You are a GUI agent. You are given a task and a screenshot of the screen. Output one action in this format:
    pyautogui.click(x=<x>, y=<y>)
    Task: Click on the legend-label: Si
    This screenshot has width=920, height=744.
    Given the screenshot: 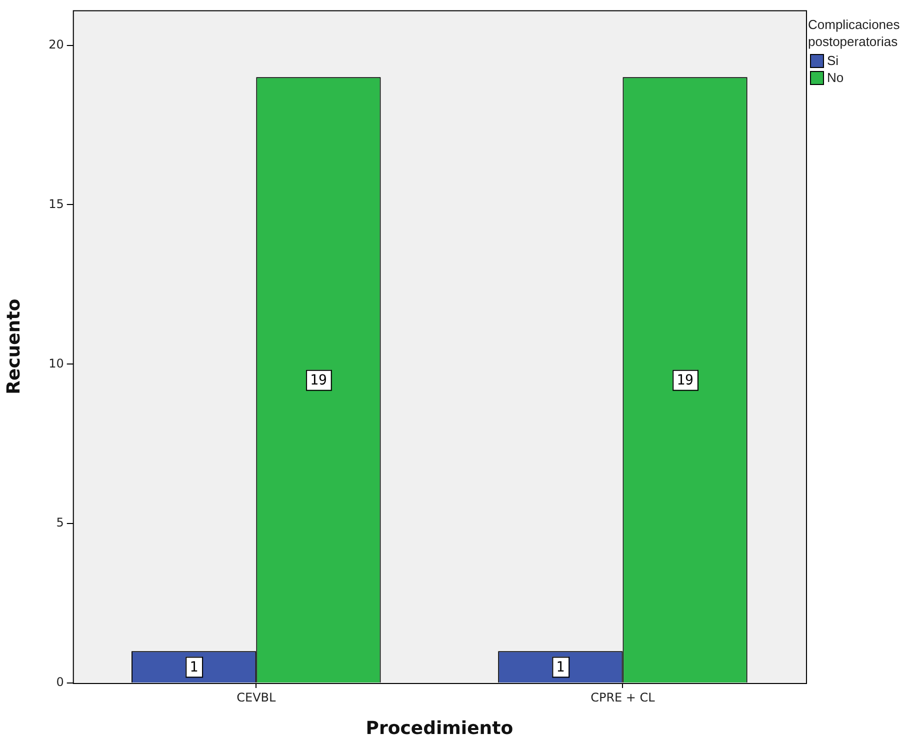 What is the action you would take?
    pyautogui.click(x=833, y=60)
    